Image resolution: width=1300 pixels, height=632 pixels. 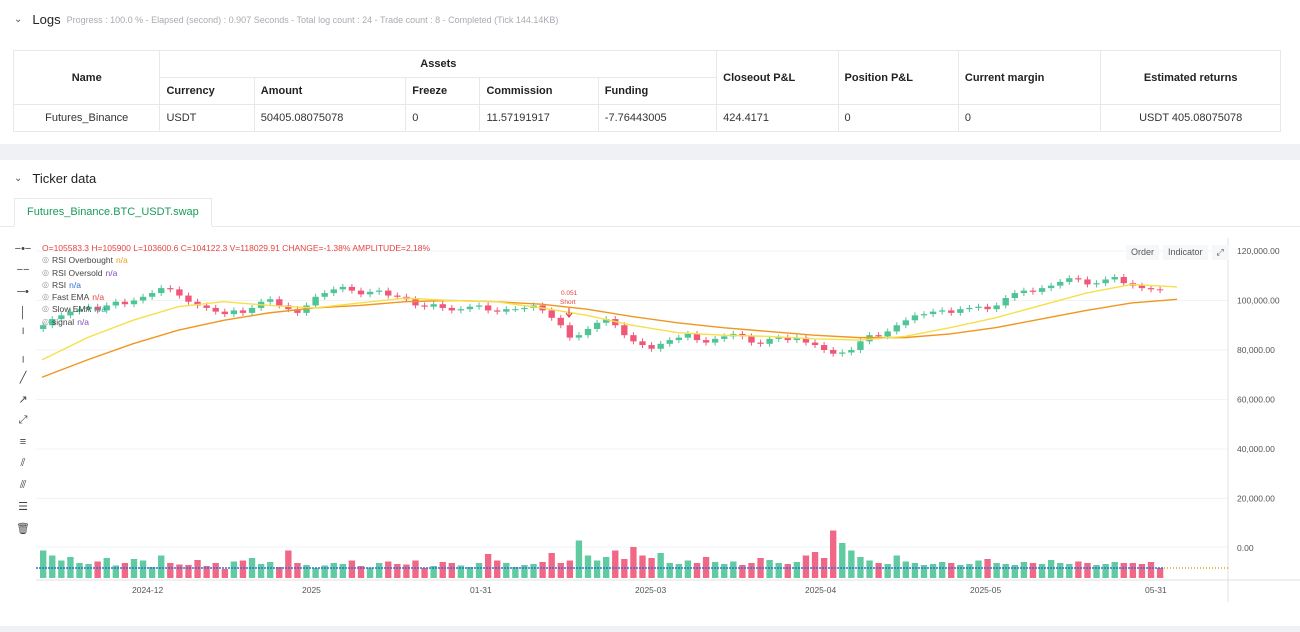 What do you see at coordinates (539, 91) in the screenshot?
I see `col-commission: Commission` at bounding box center [539, 91].